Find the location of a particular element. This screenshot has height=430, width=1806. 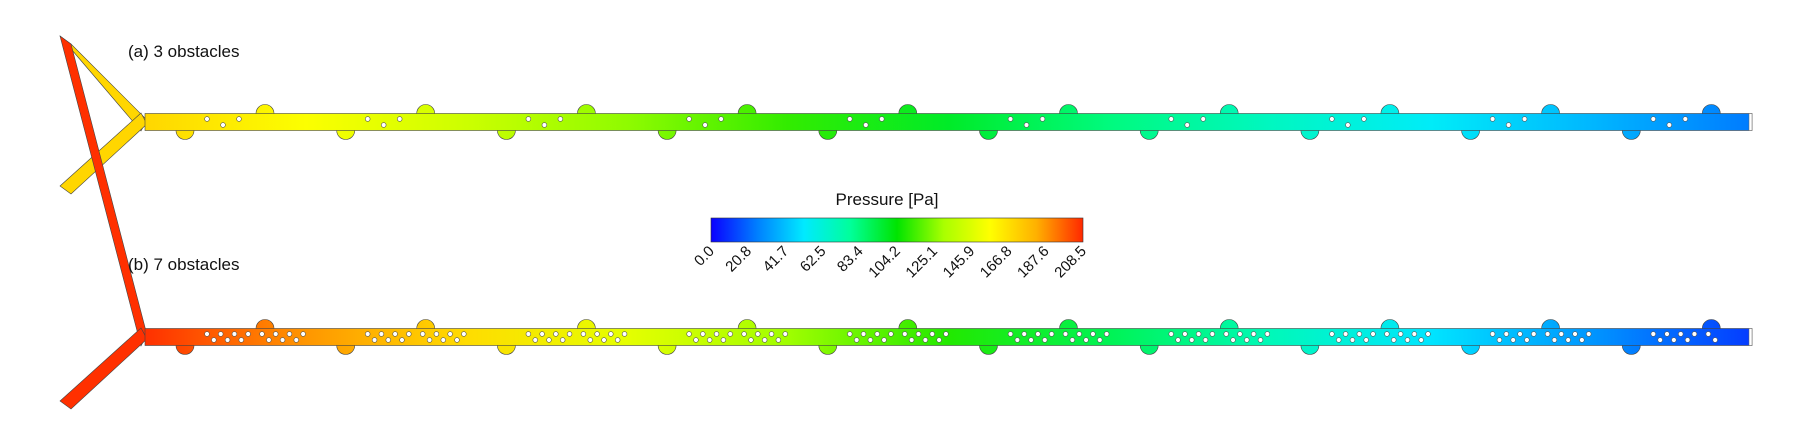

channel-outlet is located at coordinates (1750, 122).